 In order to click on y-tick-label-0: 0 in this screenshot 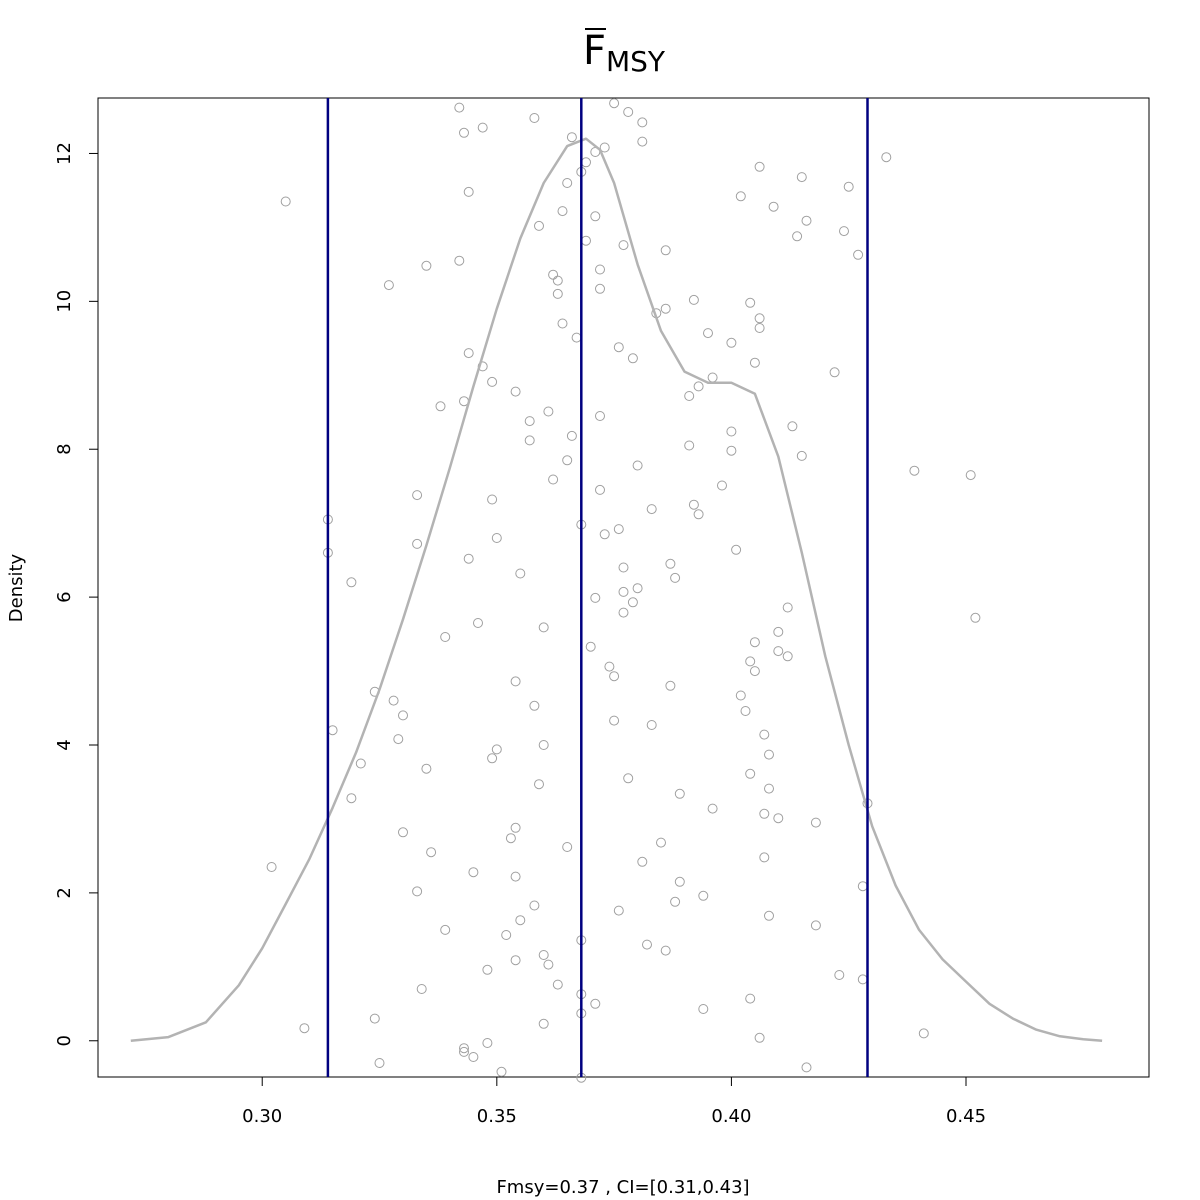, I will do `click(64, 1040)`.